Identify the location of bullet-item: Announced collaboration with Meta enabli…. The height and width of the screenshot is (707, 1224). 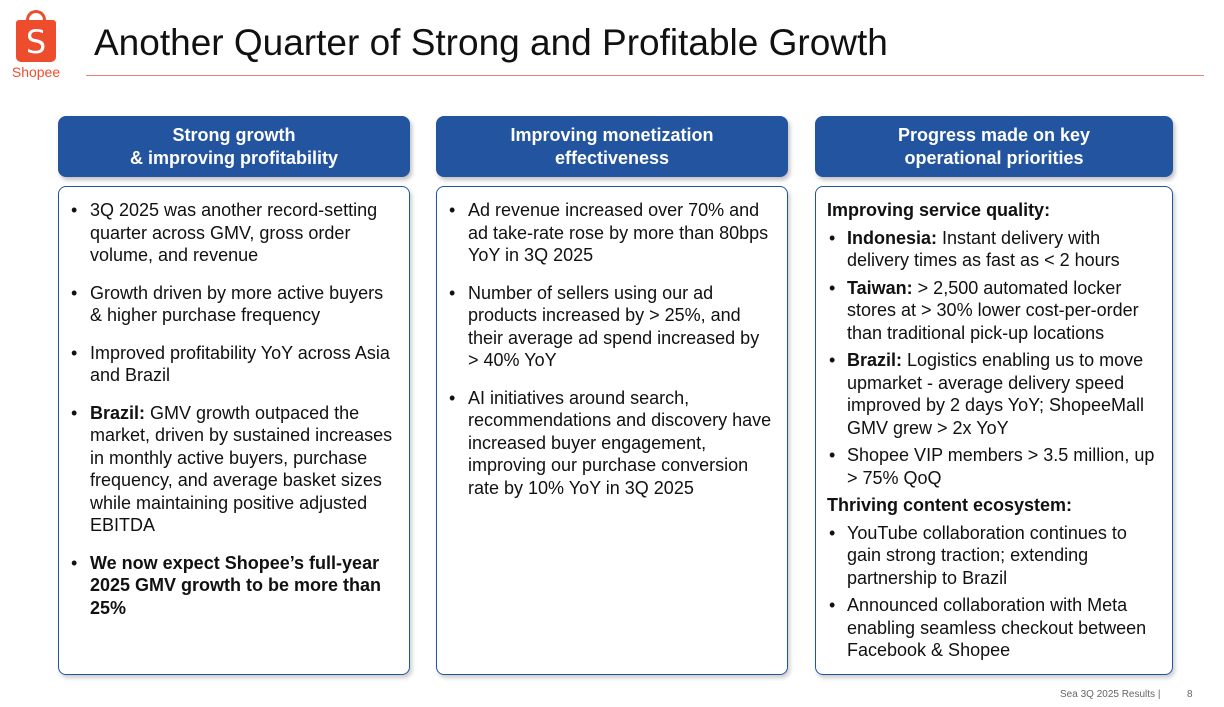
(994, 628).